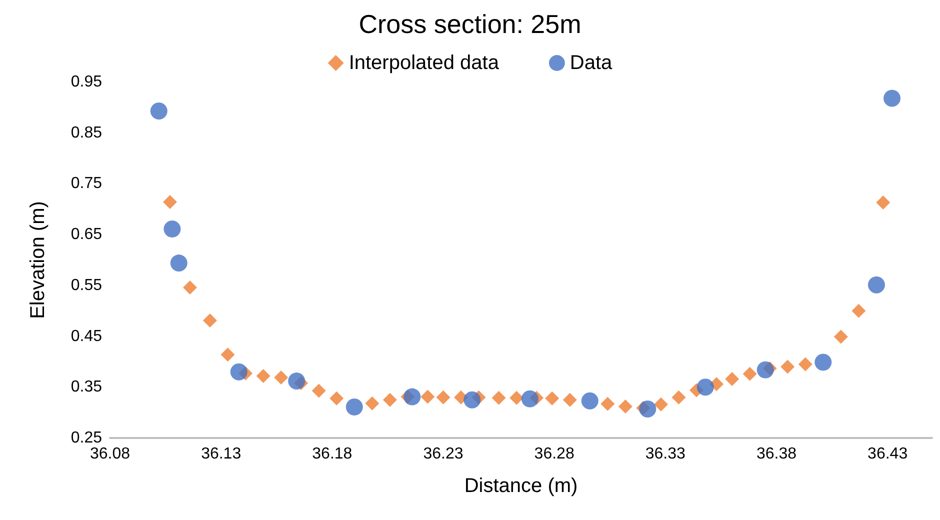 This screenshot has width=940, height=520. I want to click on x-tick-label: 36.38, so click(776, 454).